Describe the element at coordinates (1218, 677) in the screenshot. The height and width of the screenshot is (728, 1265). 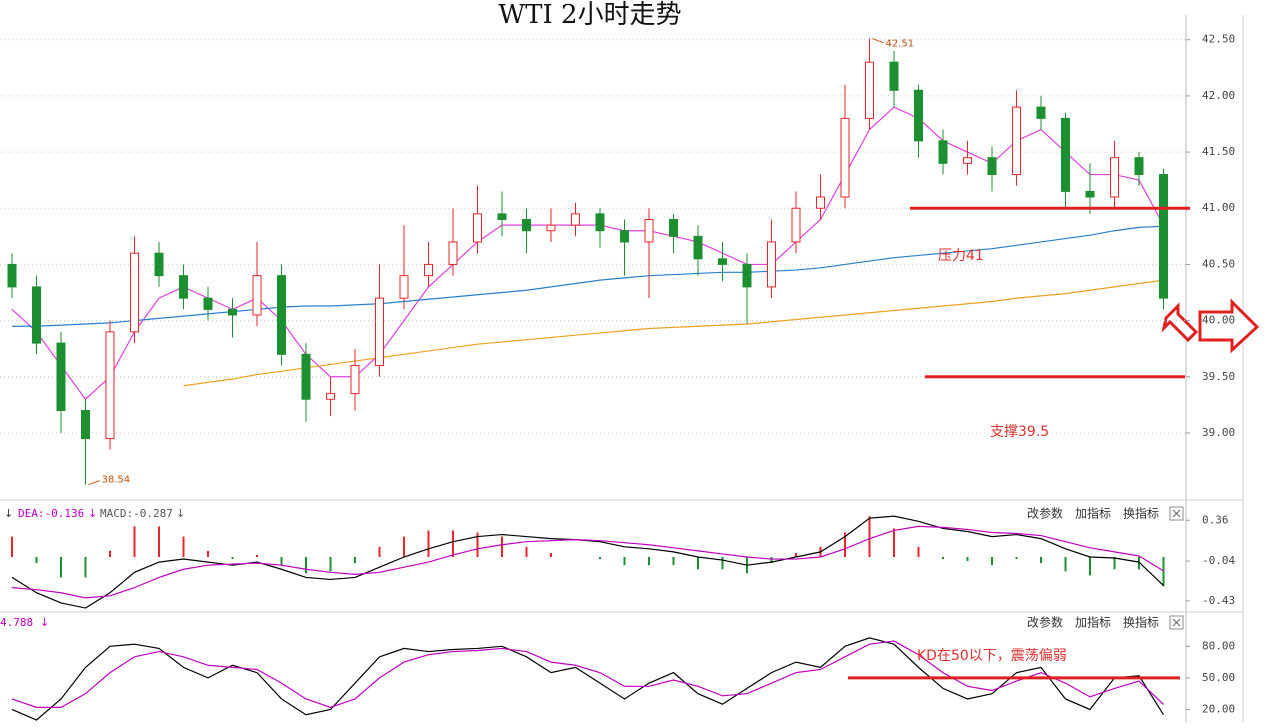
I see `y-tick-label: 50.00` at that location.